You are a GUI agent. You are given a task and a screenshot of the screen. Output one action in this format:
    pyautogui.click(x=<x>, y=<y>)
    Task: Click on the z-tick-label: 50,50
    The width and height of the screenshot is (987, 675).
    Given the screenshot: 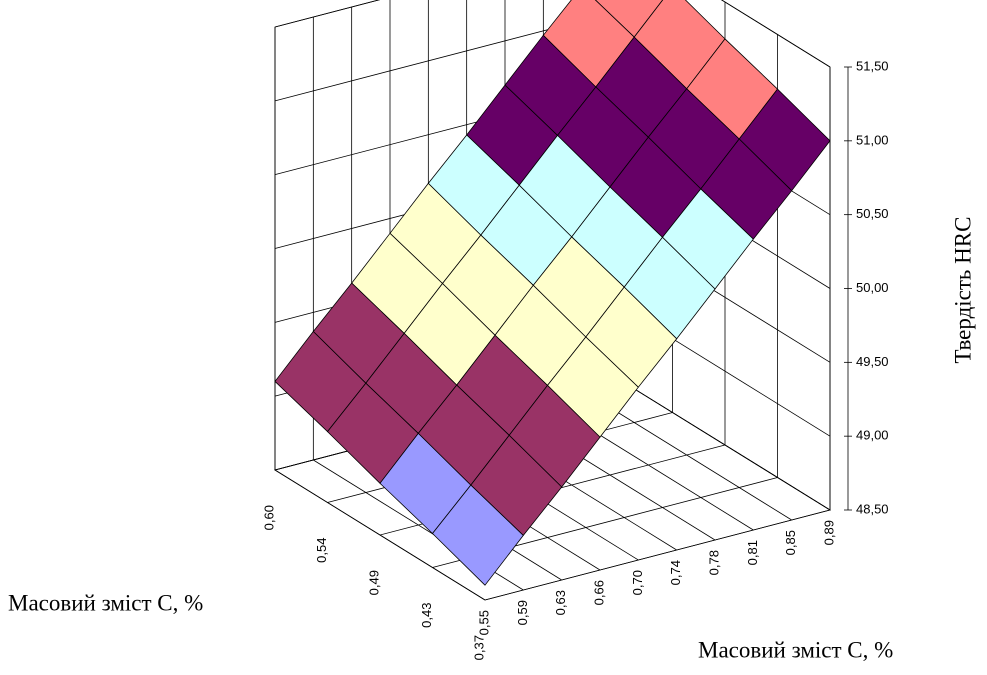 What is the action you would take?
    pyautogui.click(x=872, y=213)
    